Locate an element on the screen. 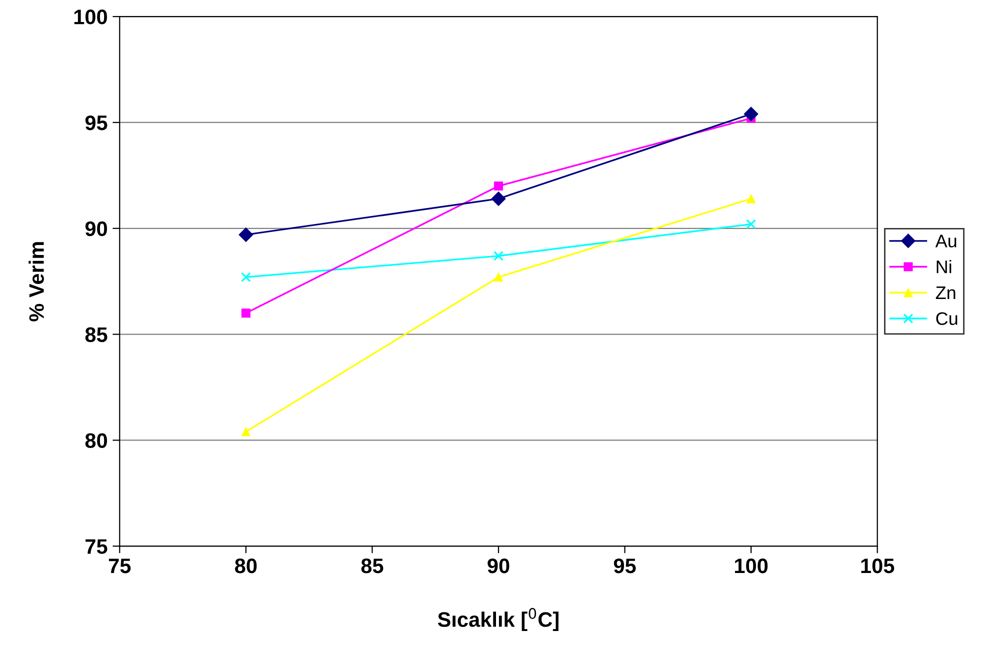  x-axis-title: Sıcaklık [$^{0}$C] is located at coordinates (498, 620).